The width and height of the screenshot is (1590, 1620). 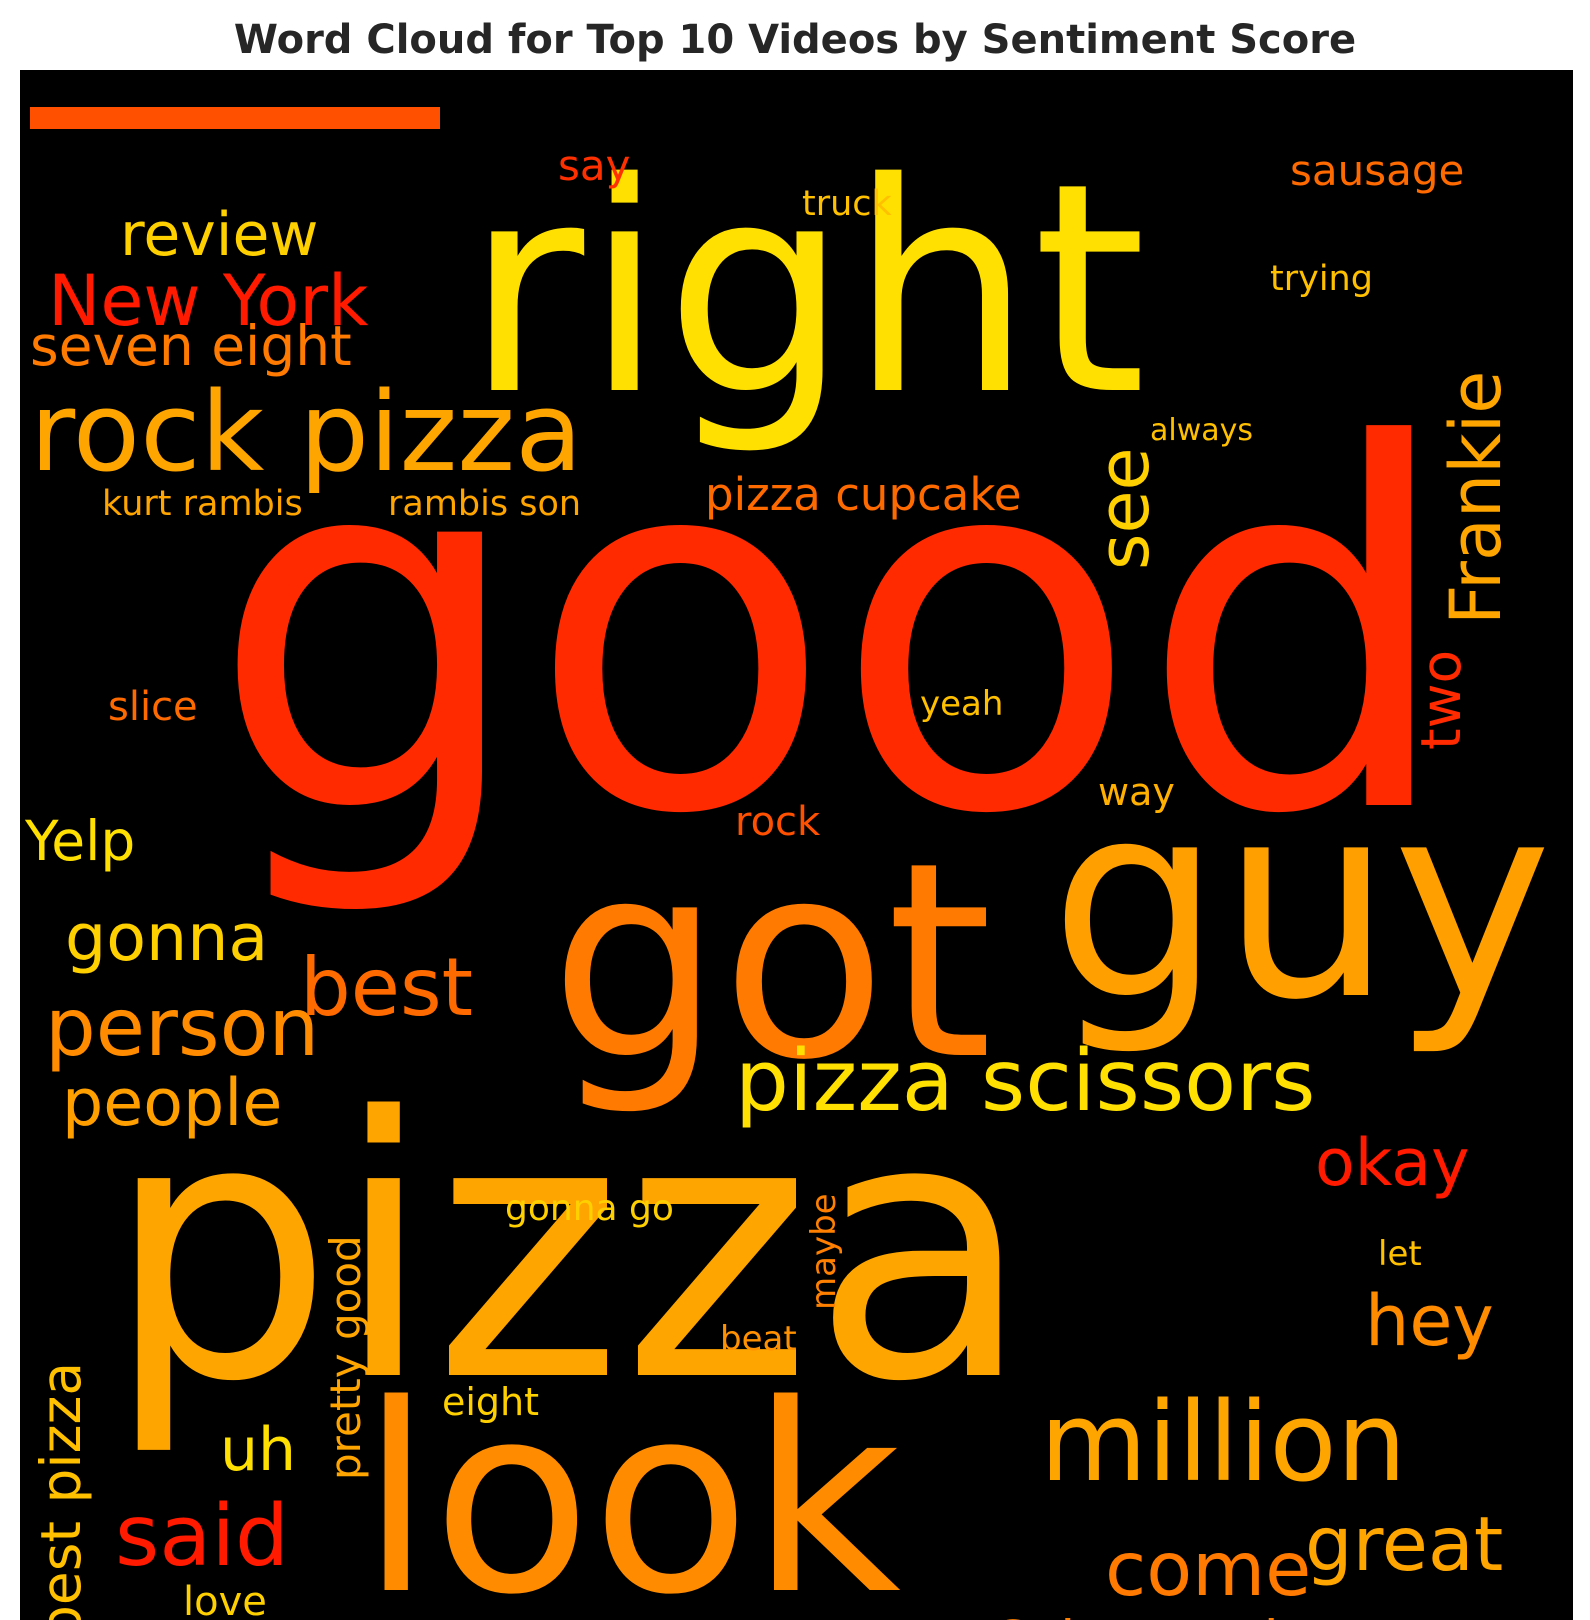 I want to click on word-look: look, so click(x=630, y=1485).